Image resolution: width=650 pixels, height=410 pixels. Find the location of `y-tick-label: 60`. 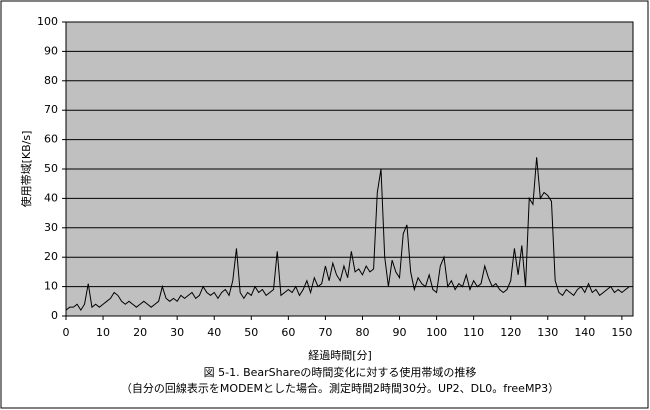

y-tick-label: 60 is located at coordinates (51, 139).